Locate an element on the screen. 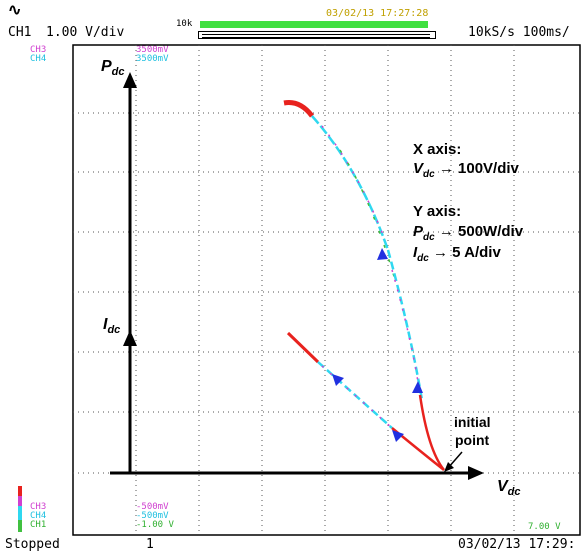  pdc-trace-cyan is located at coordinates (350, 183).